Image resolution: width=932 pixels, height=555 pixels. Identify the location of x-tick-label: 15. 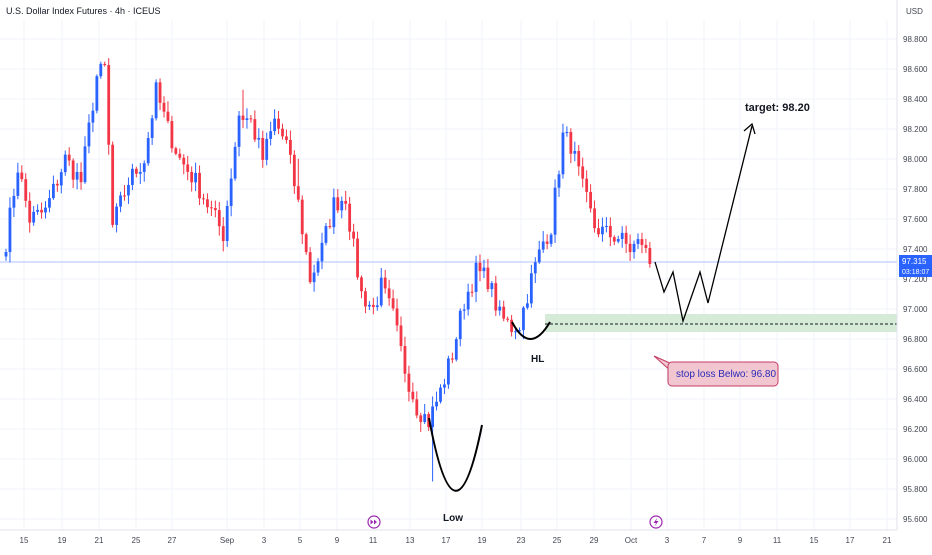
(814, 540).